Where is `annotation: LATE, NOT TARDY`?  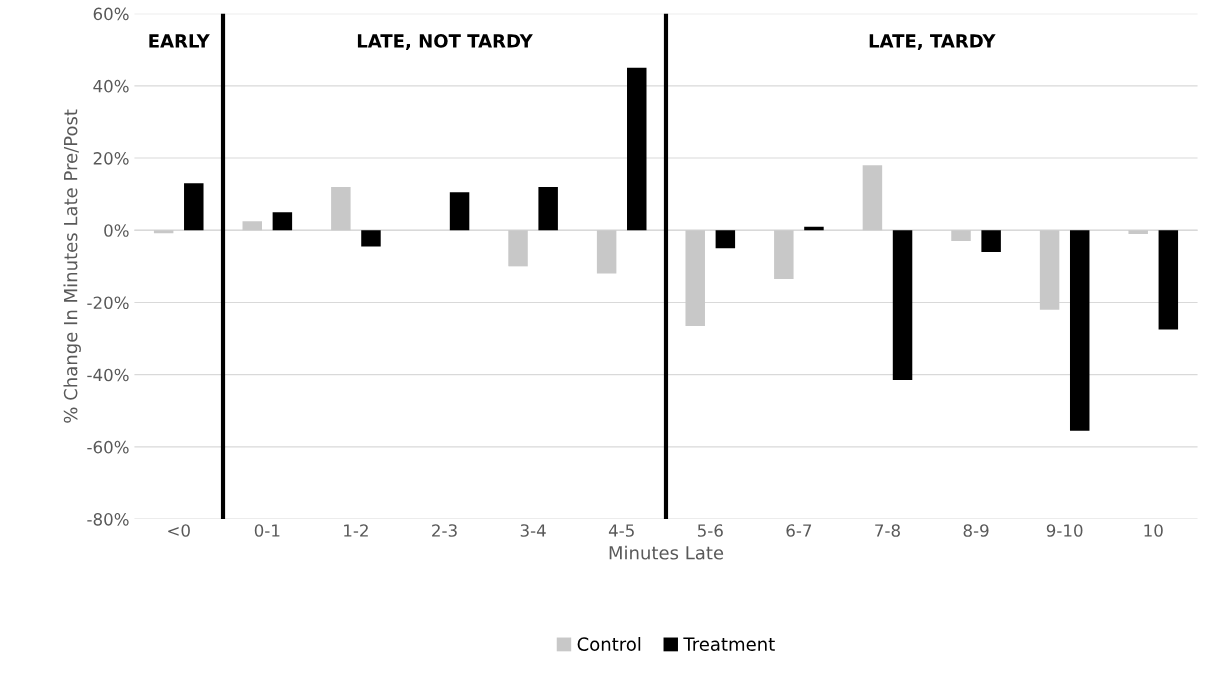
annotation: LATE, NOT TARDY is located at coordinates (445, 42).